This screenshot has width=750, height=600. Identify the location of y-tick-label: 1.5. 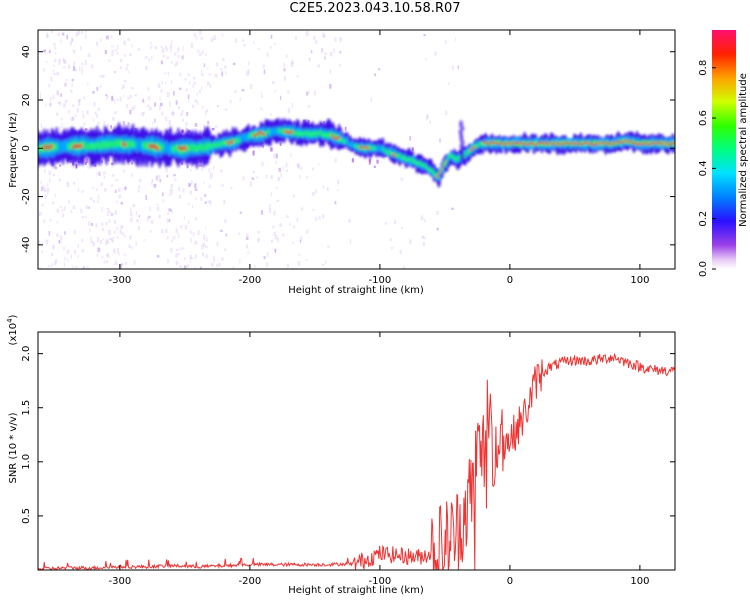
(26, 408).